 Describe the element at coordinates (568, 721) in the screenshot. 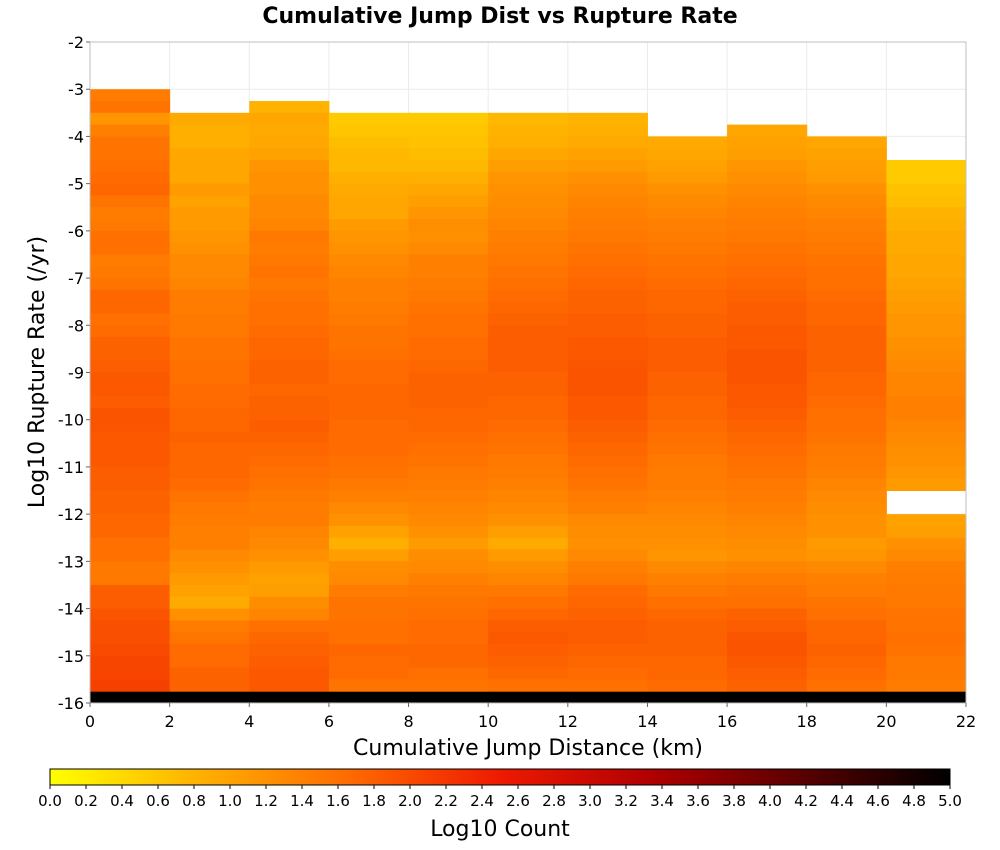

I see `x-tick-label: 12` at that location.